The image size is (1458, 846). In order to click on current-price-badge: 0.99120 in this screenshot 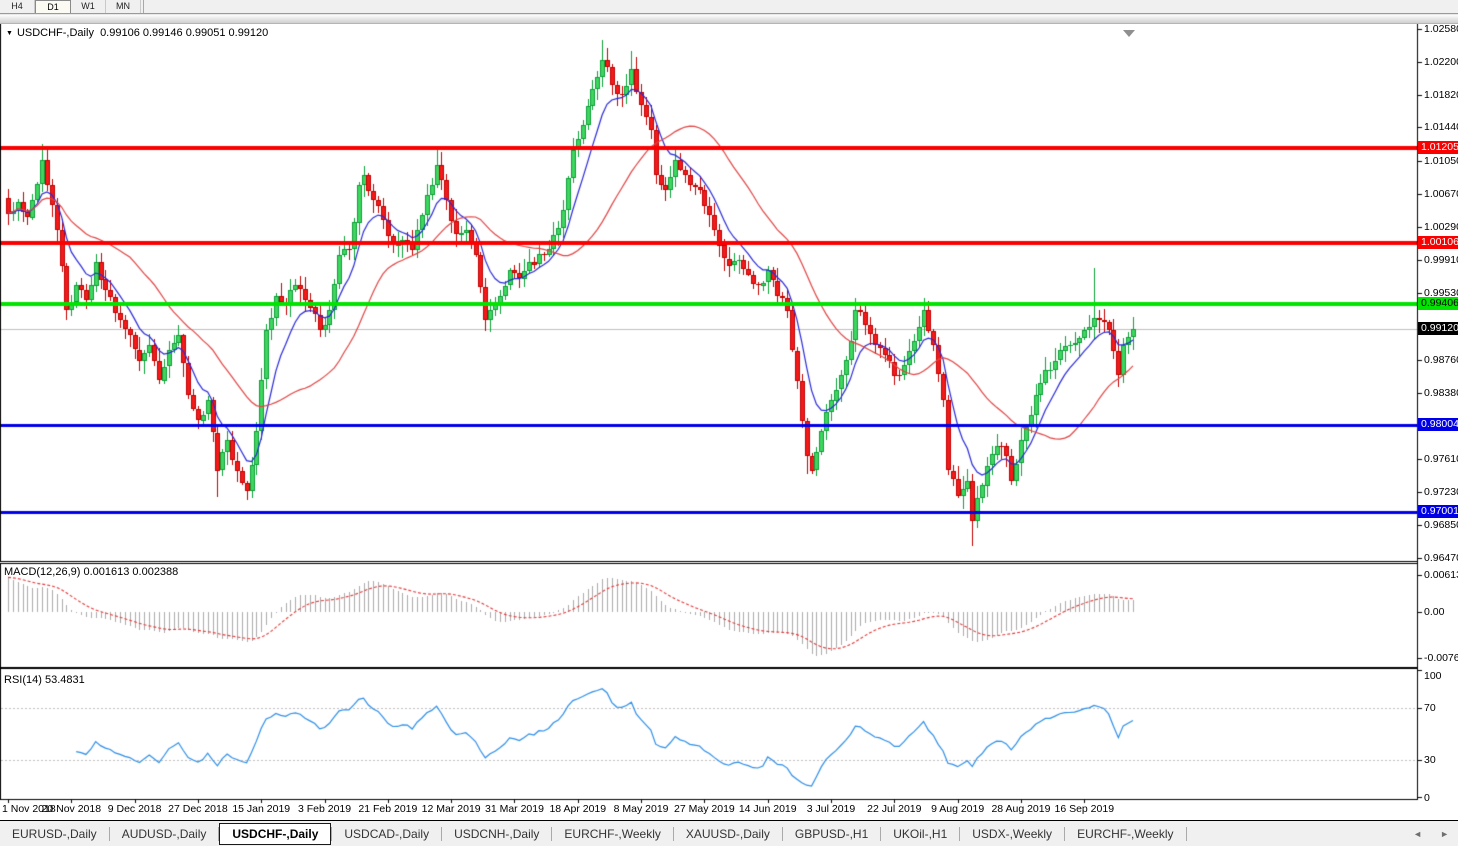, I will do `click(1438, 328)`.